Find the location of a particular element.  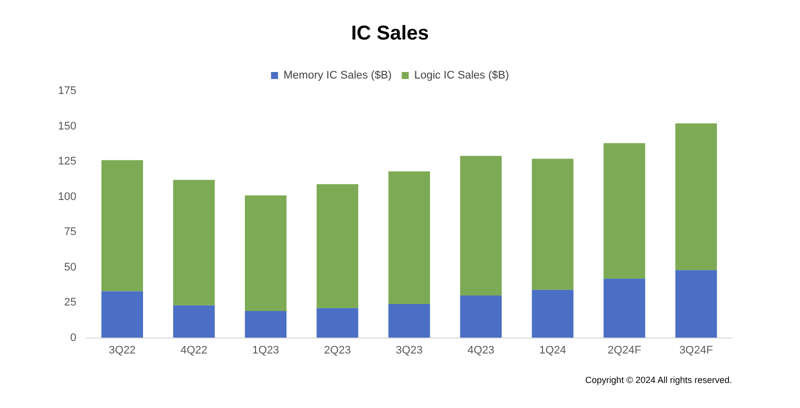

y-tick-label: 75 is located at coordinates (70, 232).